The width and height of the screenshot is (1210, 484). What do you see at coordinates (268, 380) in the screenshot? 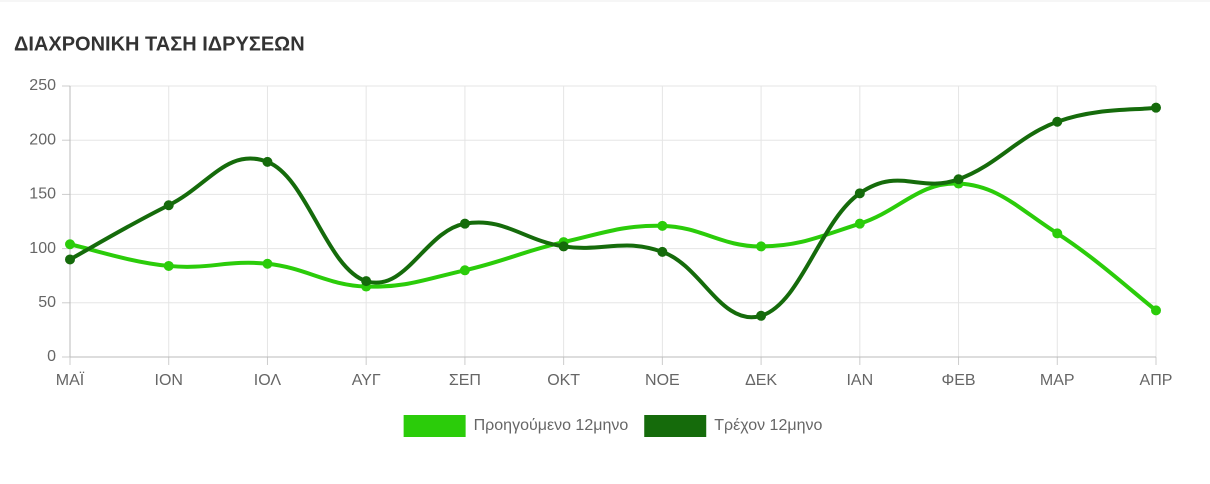
I see `x-tick-label: ΙΟΛ` at bounding box center [268, 380].